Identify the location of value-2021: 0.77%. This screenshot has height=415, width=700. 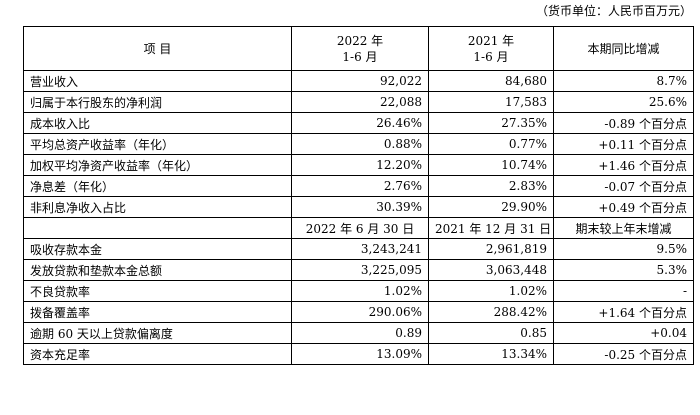
(491, 144).